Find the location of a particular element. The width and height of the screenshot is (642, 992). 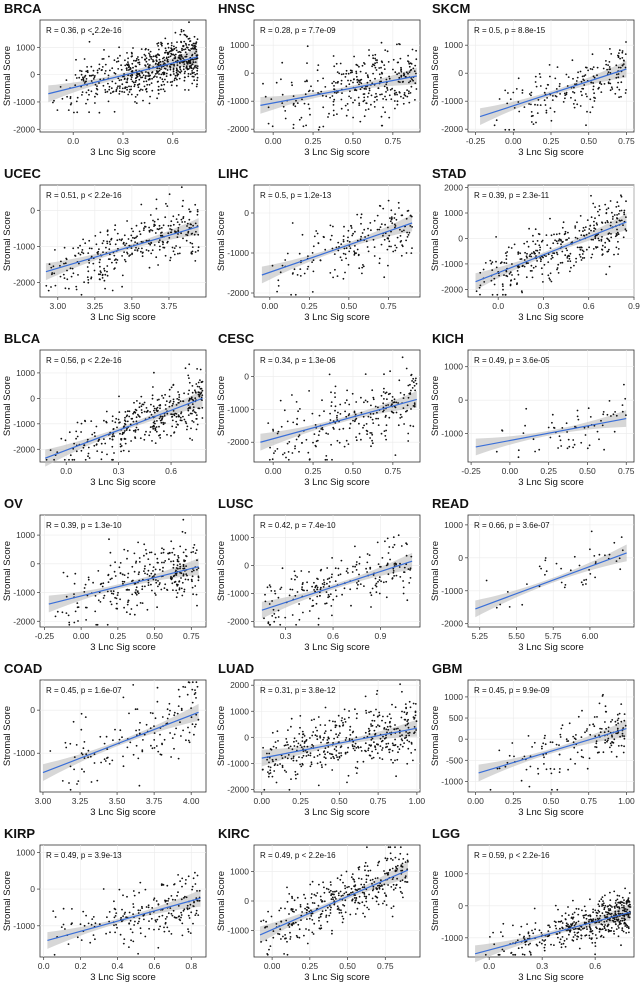

x-tick-label: 0.9 is located at coordinates (634, 306).